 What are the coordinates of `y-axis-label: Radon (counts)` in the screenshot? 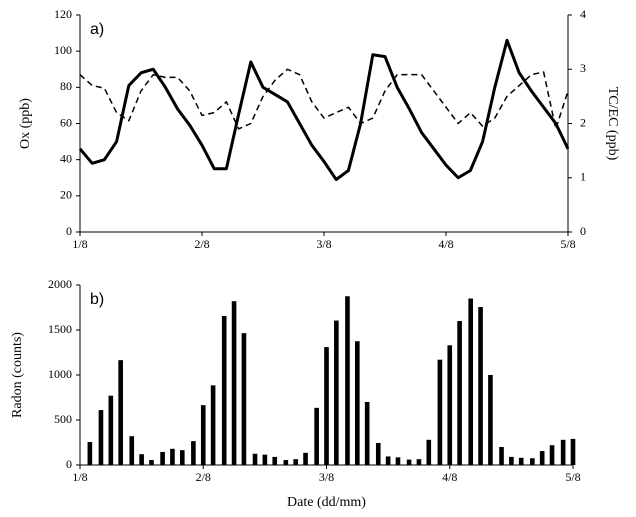 It's located at (17, 375).